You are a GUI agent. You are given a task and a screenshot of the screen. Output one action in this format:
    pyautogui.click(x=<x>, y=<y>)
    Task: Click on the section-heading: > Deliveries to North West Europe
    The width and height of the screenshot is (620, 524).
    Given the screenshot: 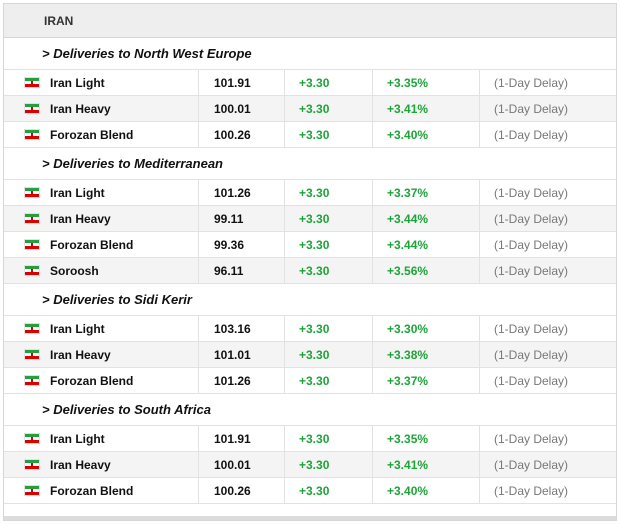 What is the action you would take?
    pyautogui.click(x=310, y=54)
    